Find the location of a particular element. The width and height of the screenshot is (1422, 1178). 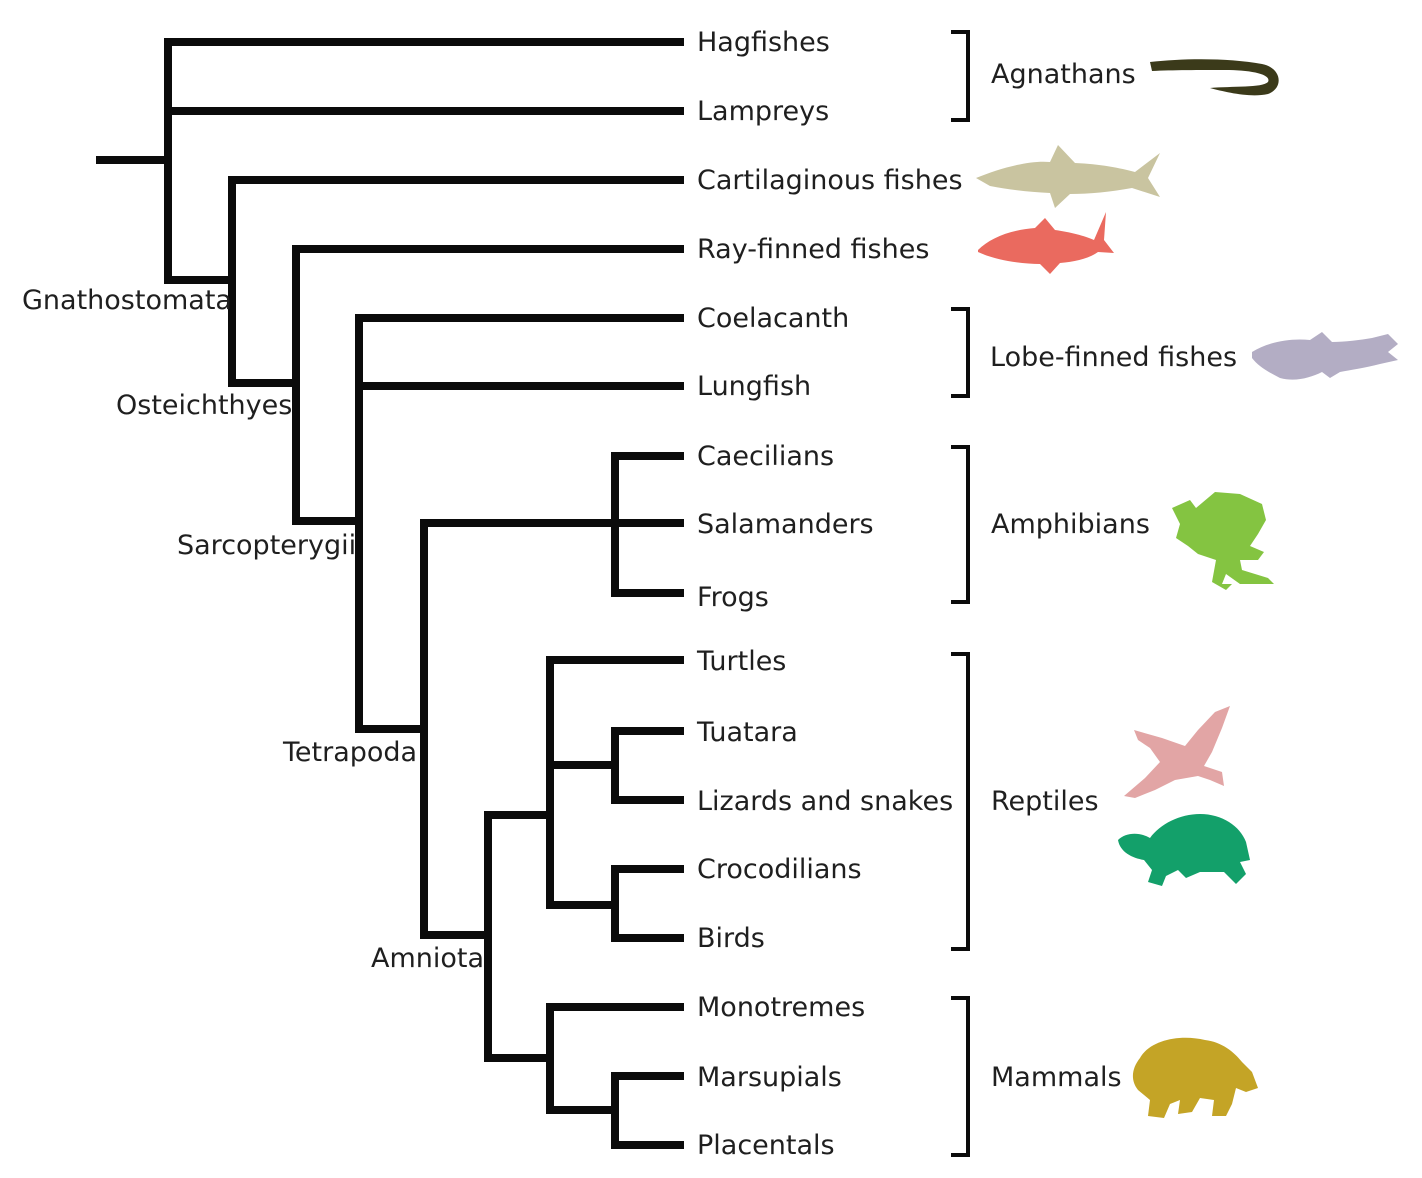

taxon-label: Caecilians is located at coordinates (765, 456).